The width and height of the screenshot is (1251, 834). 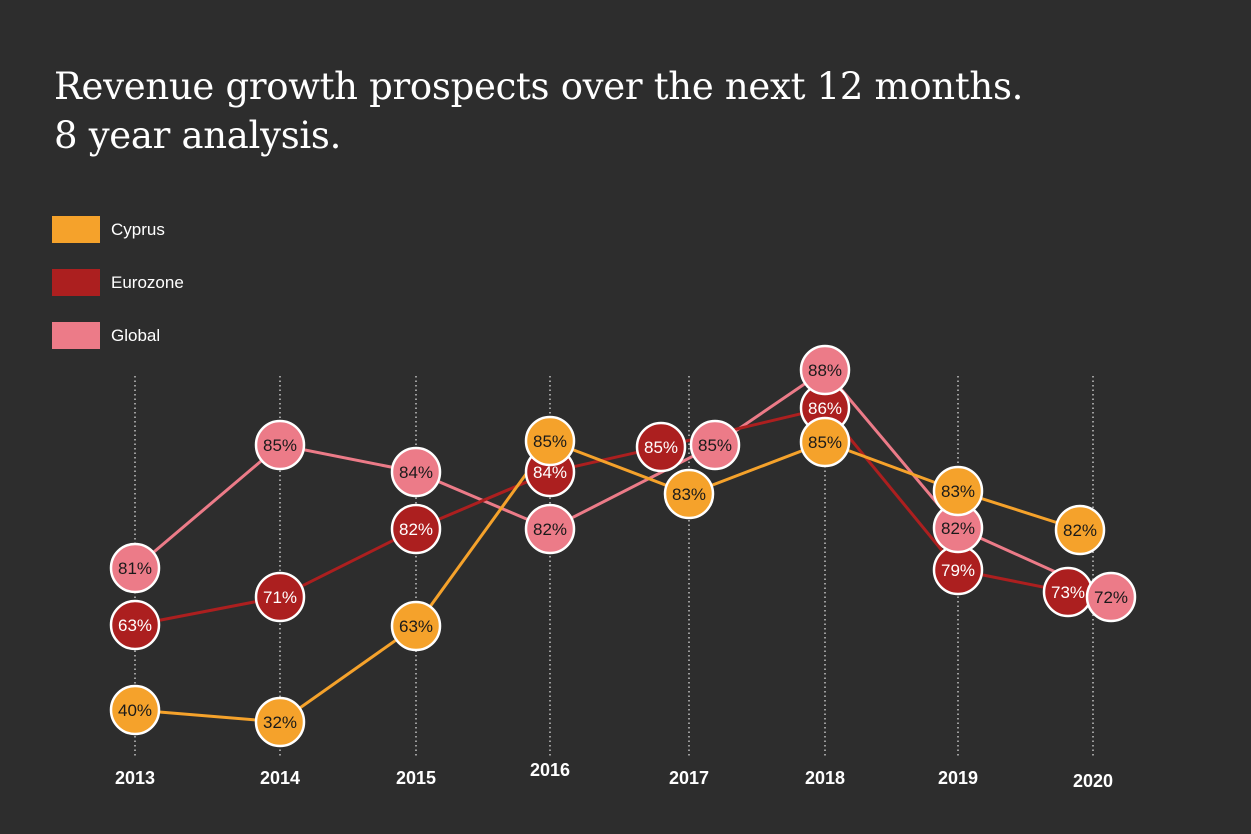 I want to click on point-cyprus-2018: 85%, so click(x=825, y=442).